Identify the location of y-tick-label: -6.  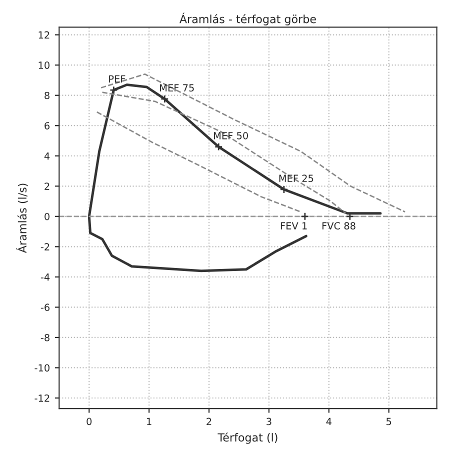
(45, 308).